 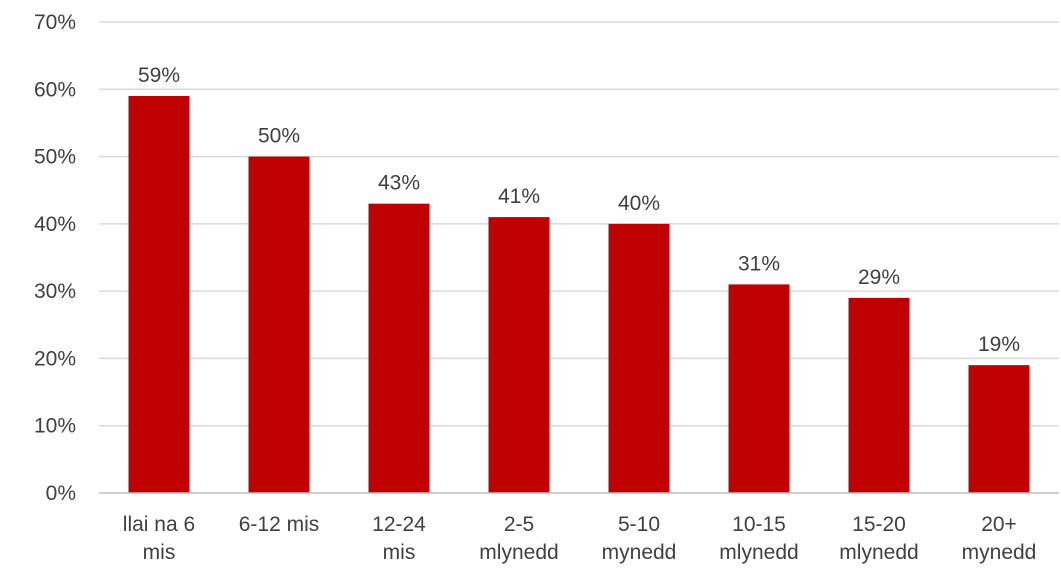 What do you see at coordinates (759, 524) in the screenshot?
I see `category-label-line: 10-15` at bounding box center [759, 524].